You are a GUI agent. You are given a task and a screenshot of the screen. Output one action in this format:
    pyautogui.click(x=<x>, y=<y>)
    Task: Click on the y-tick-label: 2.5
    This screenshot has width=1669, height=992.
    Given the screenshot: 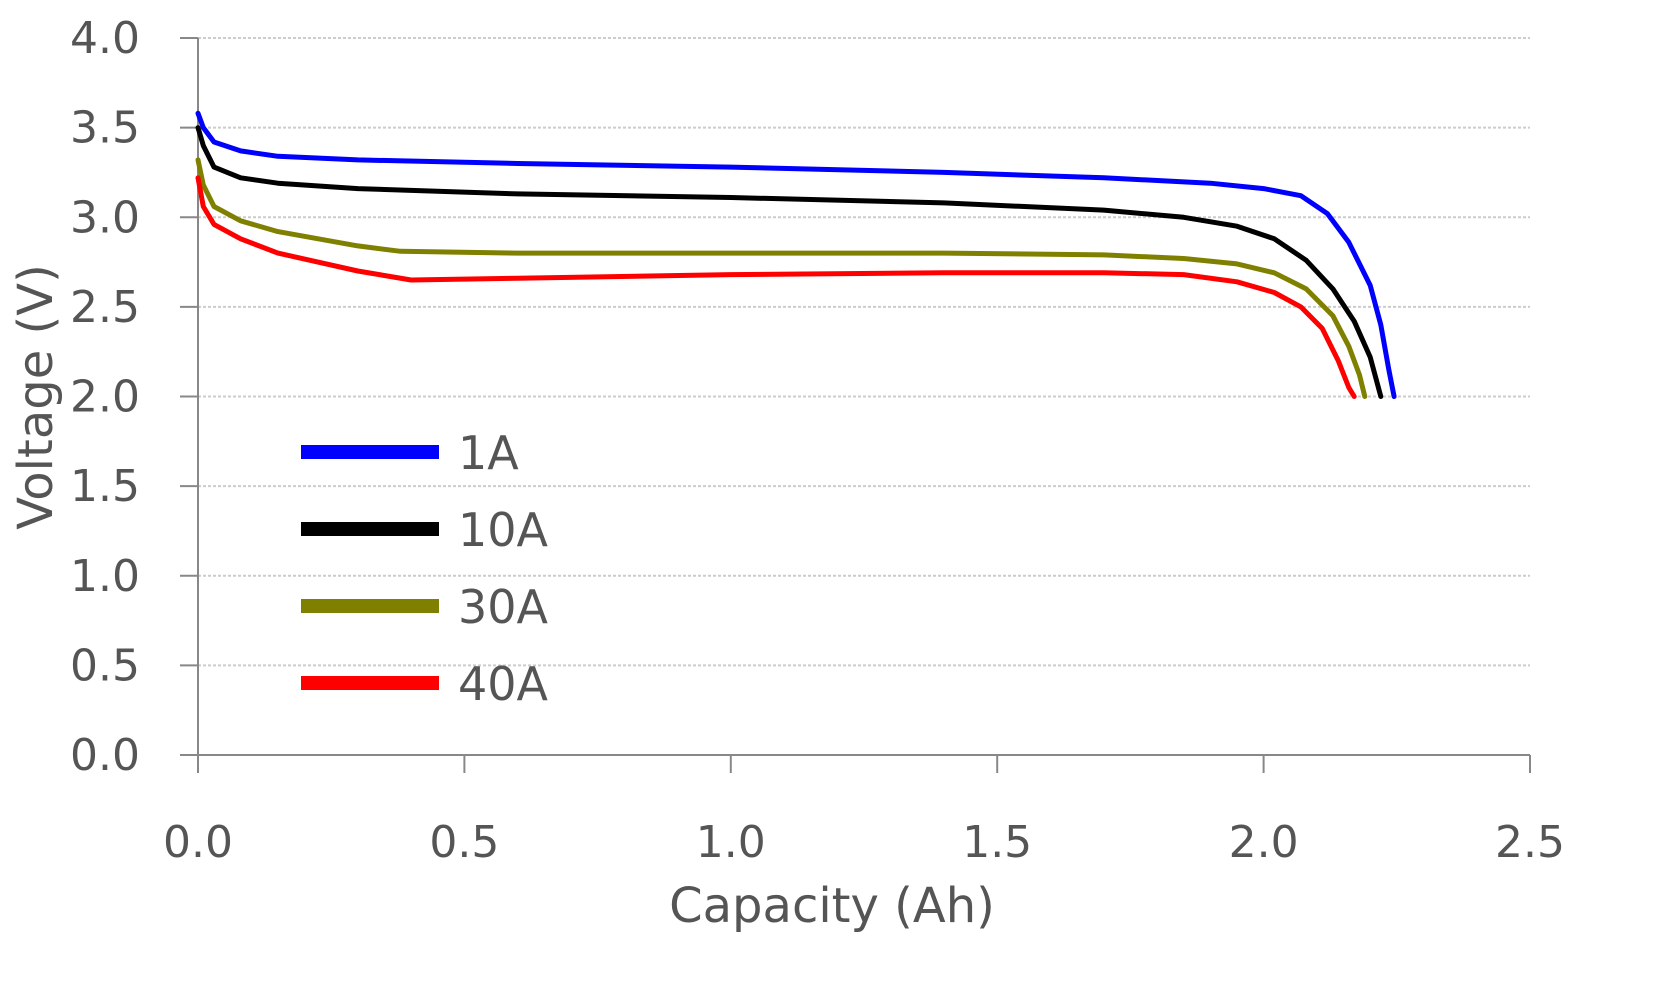 What is the action you would take?
    pyautogui.click(x=105, y=307)
    